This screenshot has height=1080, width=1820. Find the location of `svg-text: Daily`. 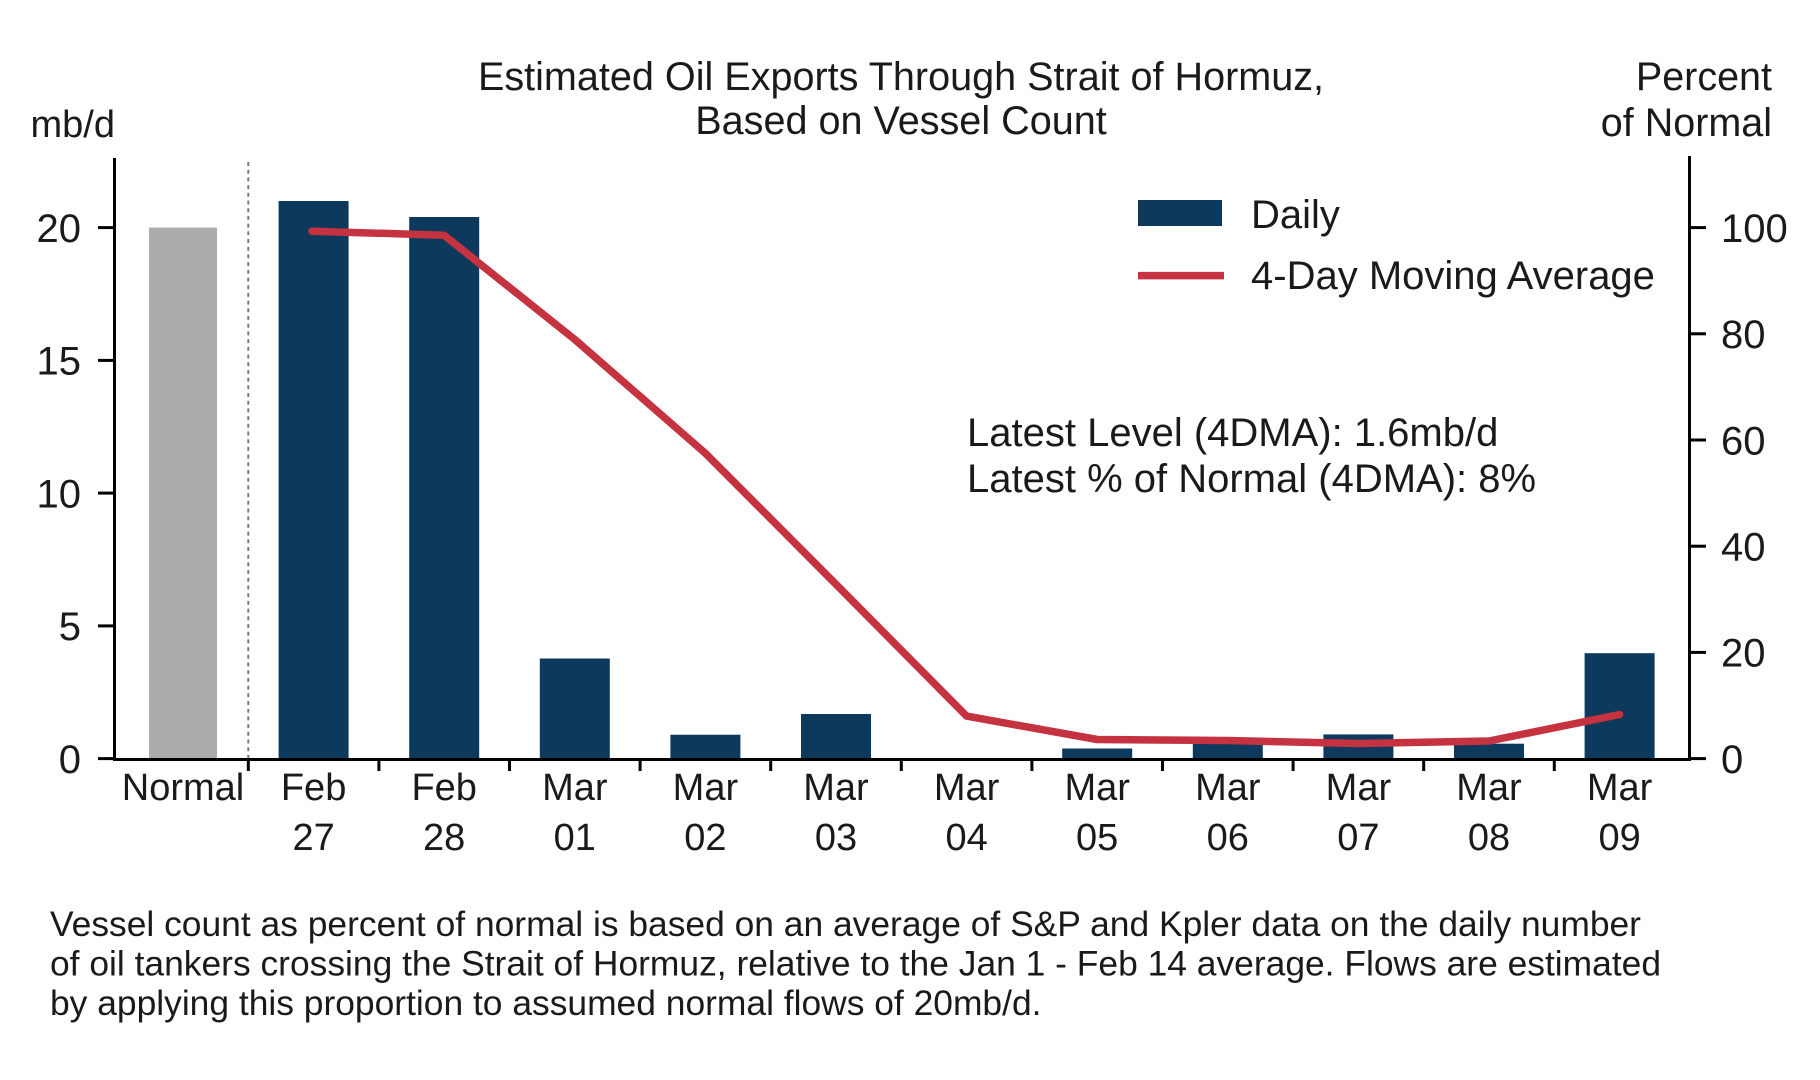

svg-text: Daily is located at coordinates (1295, 215).